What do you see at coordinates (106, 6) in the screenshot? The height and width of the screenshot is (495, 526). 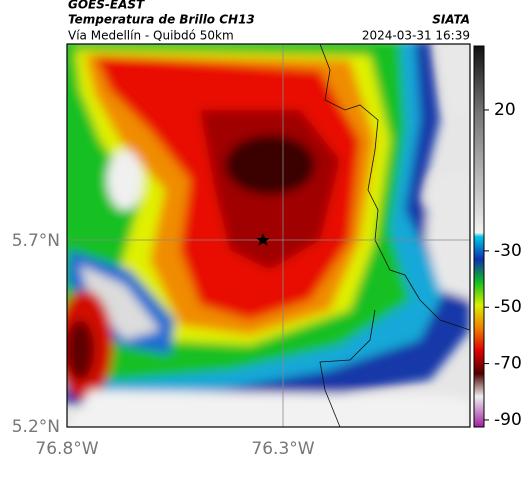 I see `source-label: GOES-EAST` at bounding box center [106, 6].